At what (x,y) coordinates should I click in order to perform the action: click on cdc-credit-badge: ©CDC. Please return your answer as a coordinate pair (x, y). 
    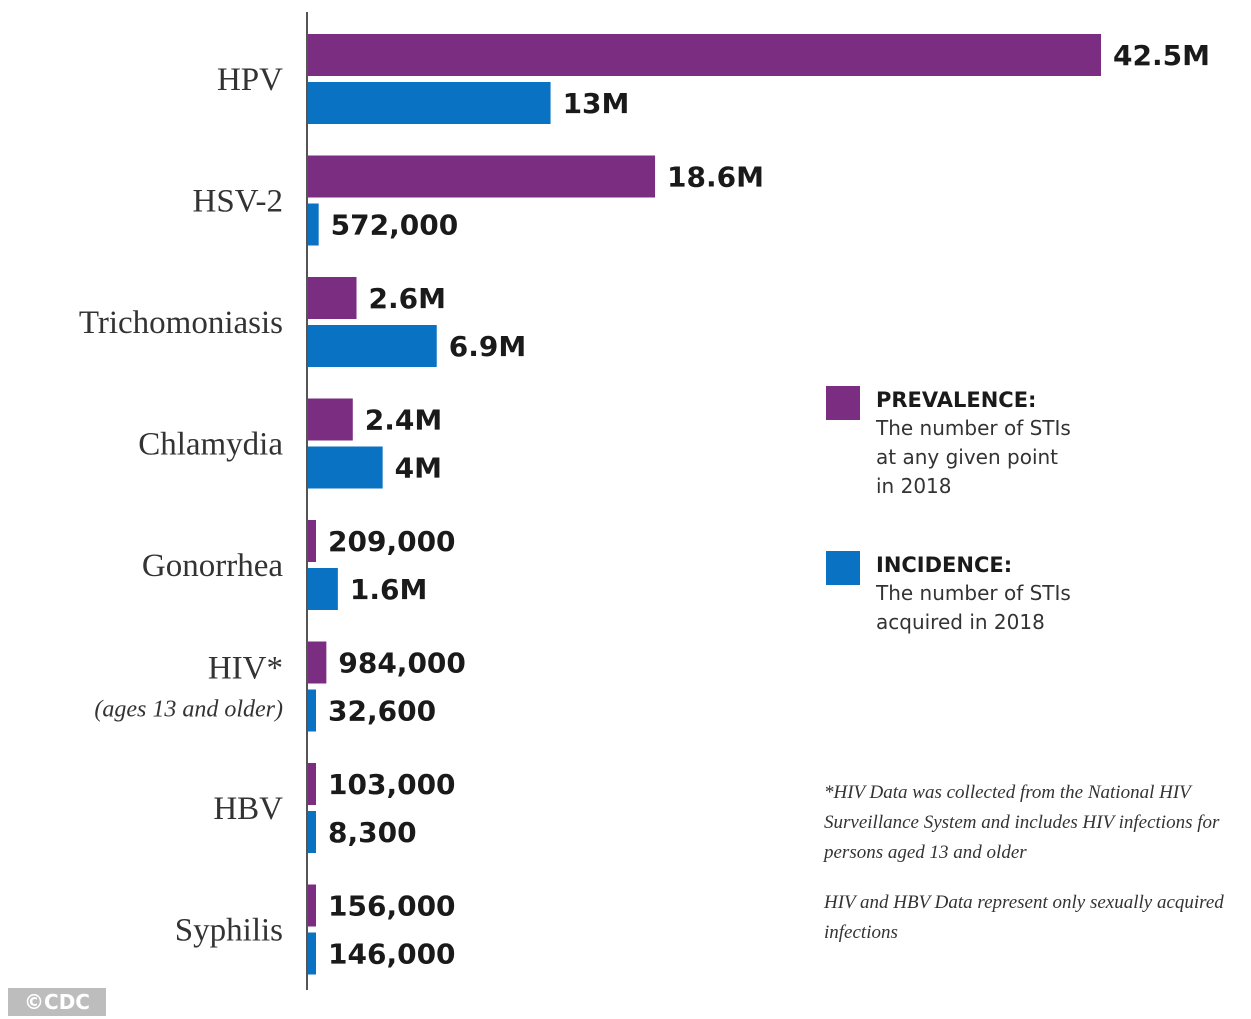
    Looking at the image, I should click on (57, 1002).